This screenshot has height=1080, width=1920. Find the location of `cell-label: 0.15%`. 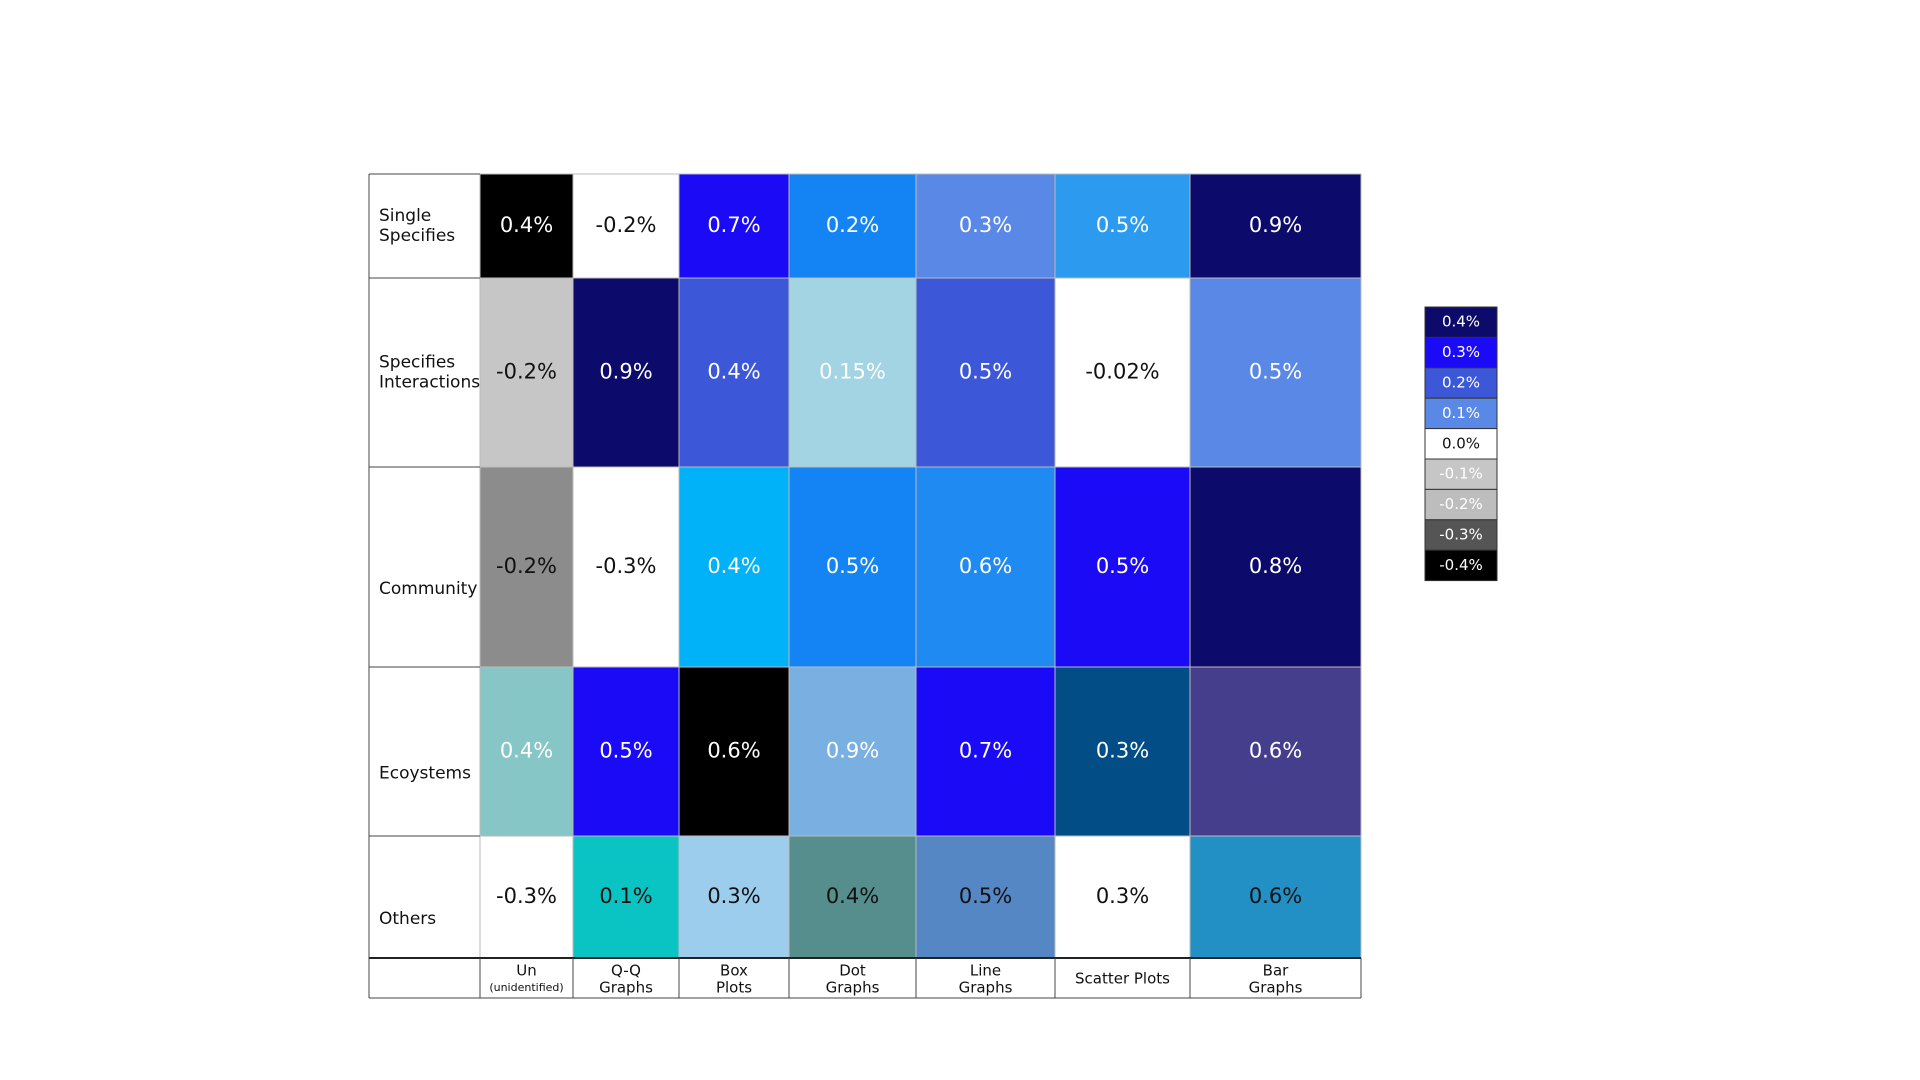

cell-label: 0.15% is located at coordinates (852, 372).